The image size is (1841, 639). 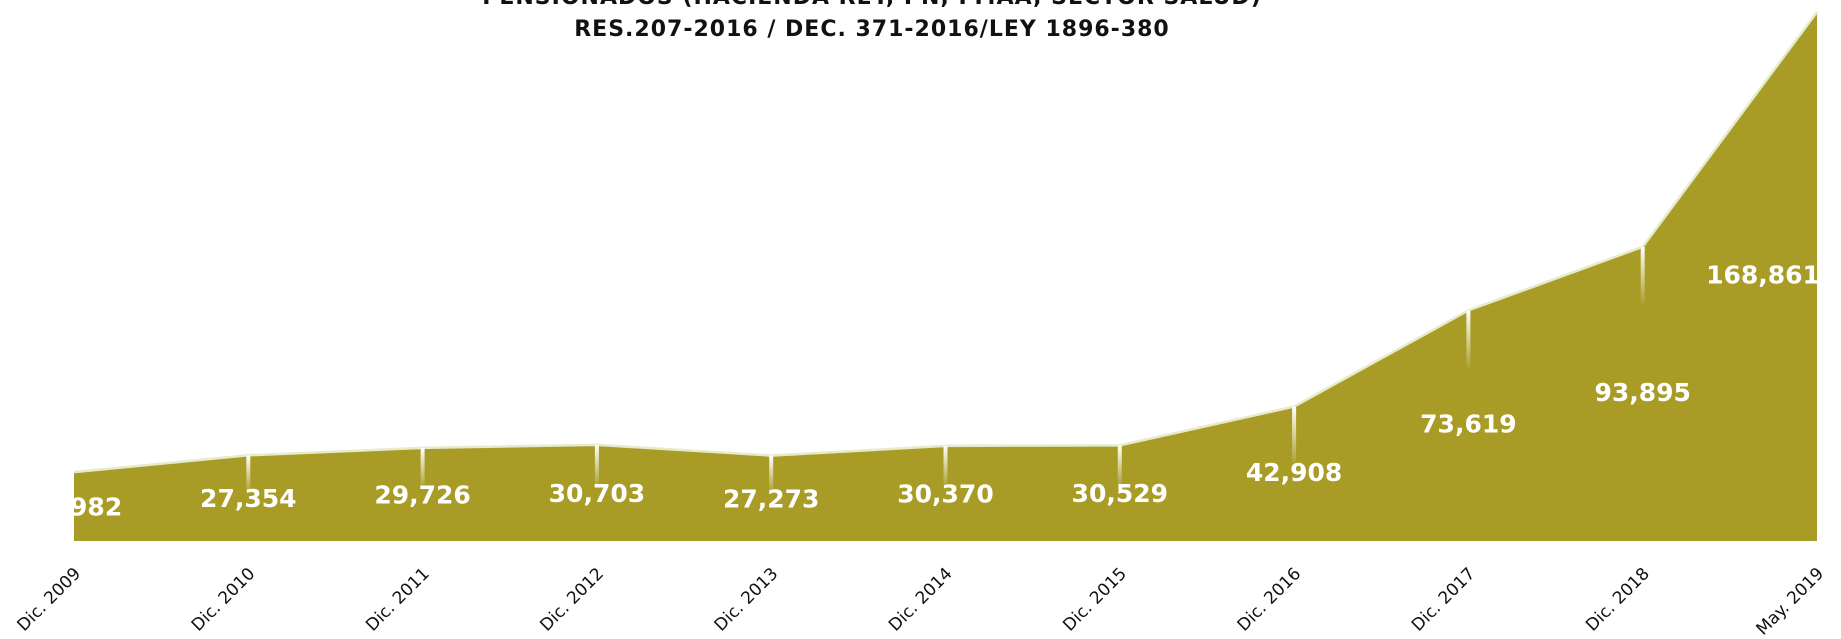 I want to click on x-tick-label: Dic. 2009, so click(x=49, y=600).